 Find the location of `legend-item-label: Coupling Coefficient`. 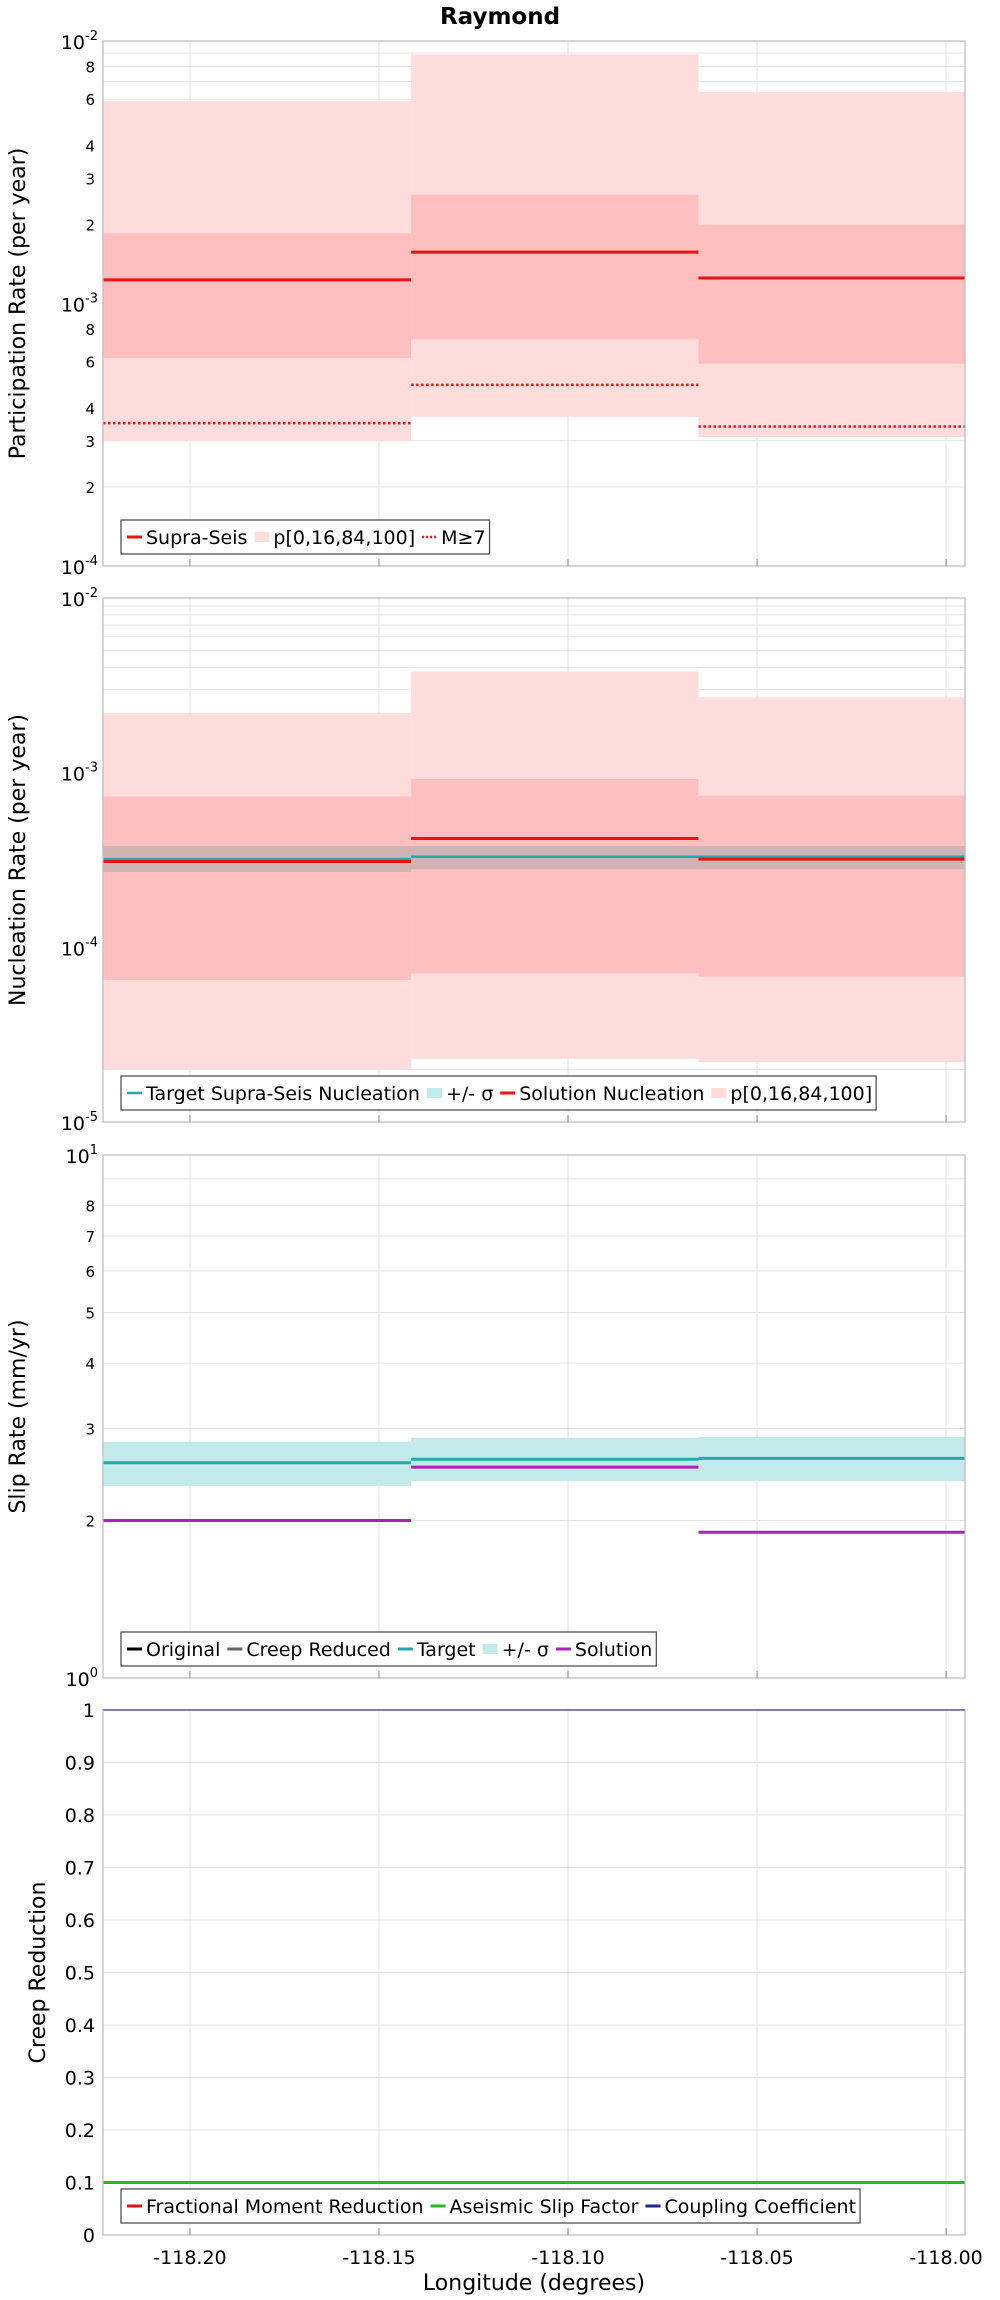

legend-item-label: Coupling Coefficient is located at coordinates (760, 2207).